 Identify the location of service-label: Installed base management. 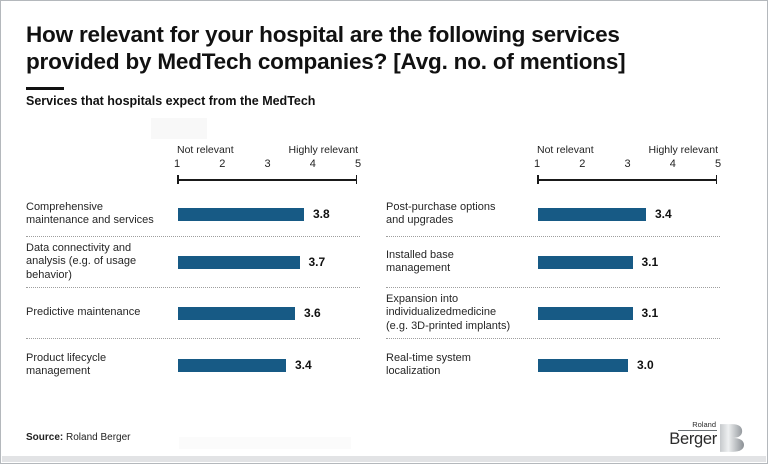
(420, 261).